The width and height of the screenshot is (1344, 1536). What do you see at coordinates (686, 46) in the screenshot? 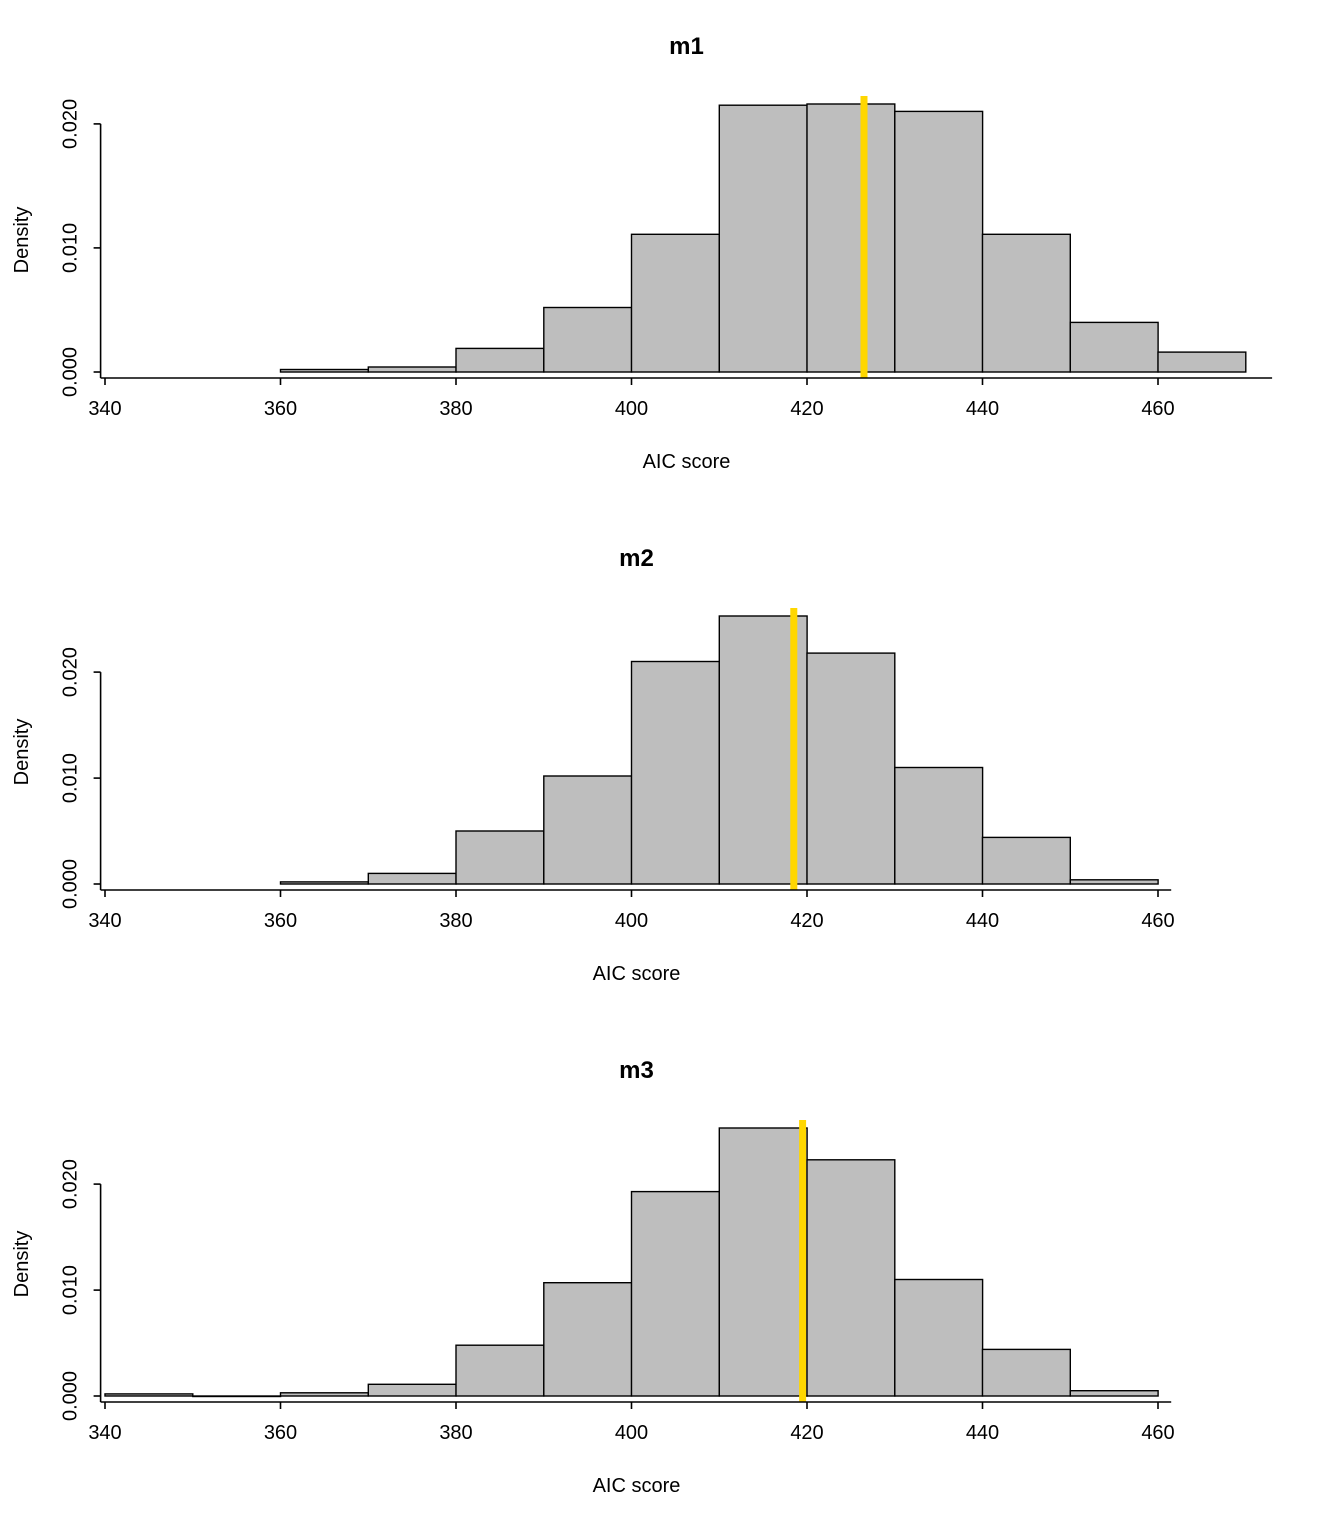
I see `chart-title: m1` at bounding box center [686, 46].